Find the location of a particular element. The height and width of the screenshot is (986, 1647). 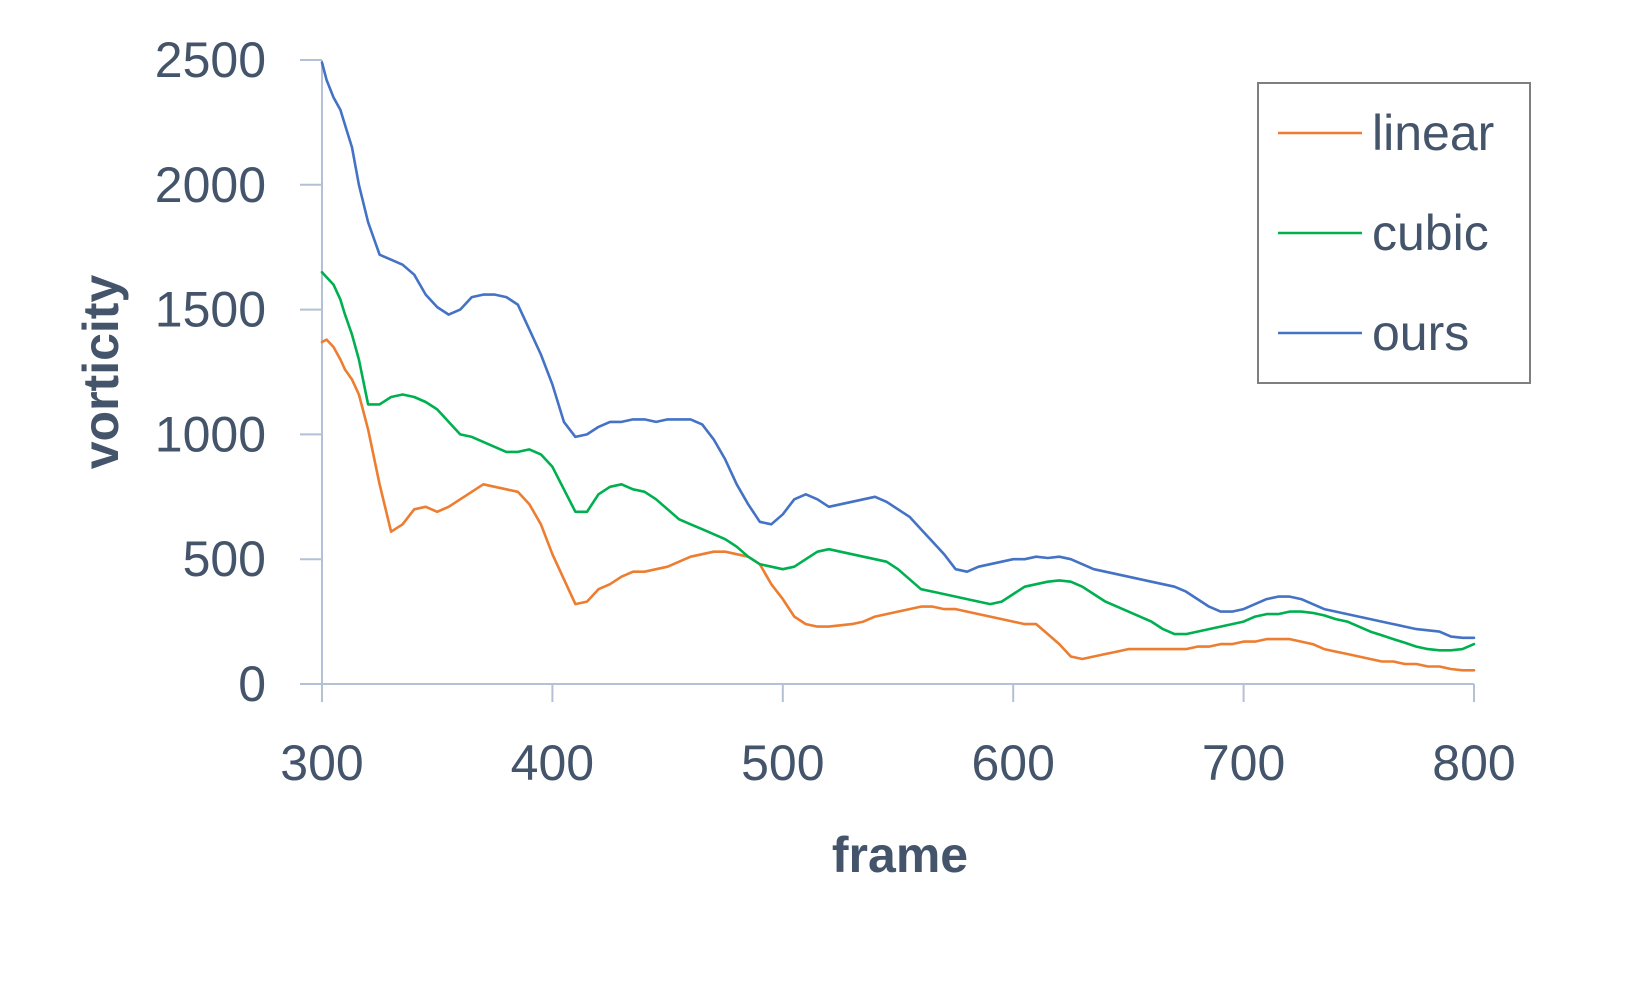

y-tick-label: 0 is located at coordinates (252, 684).